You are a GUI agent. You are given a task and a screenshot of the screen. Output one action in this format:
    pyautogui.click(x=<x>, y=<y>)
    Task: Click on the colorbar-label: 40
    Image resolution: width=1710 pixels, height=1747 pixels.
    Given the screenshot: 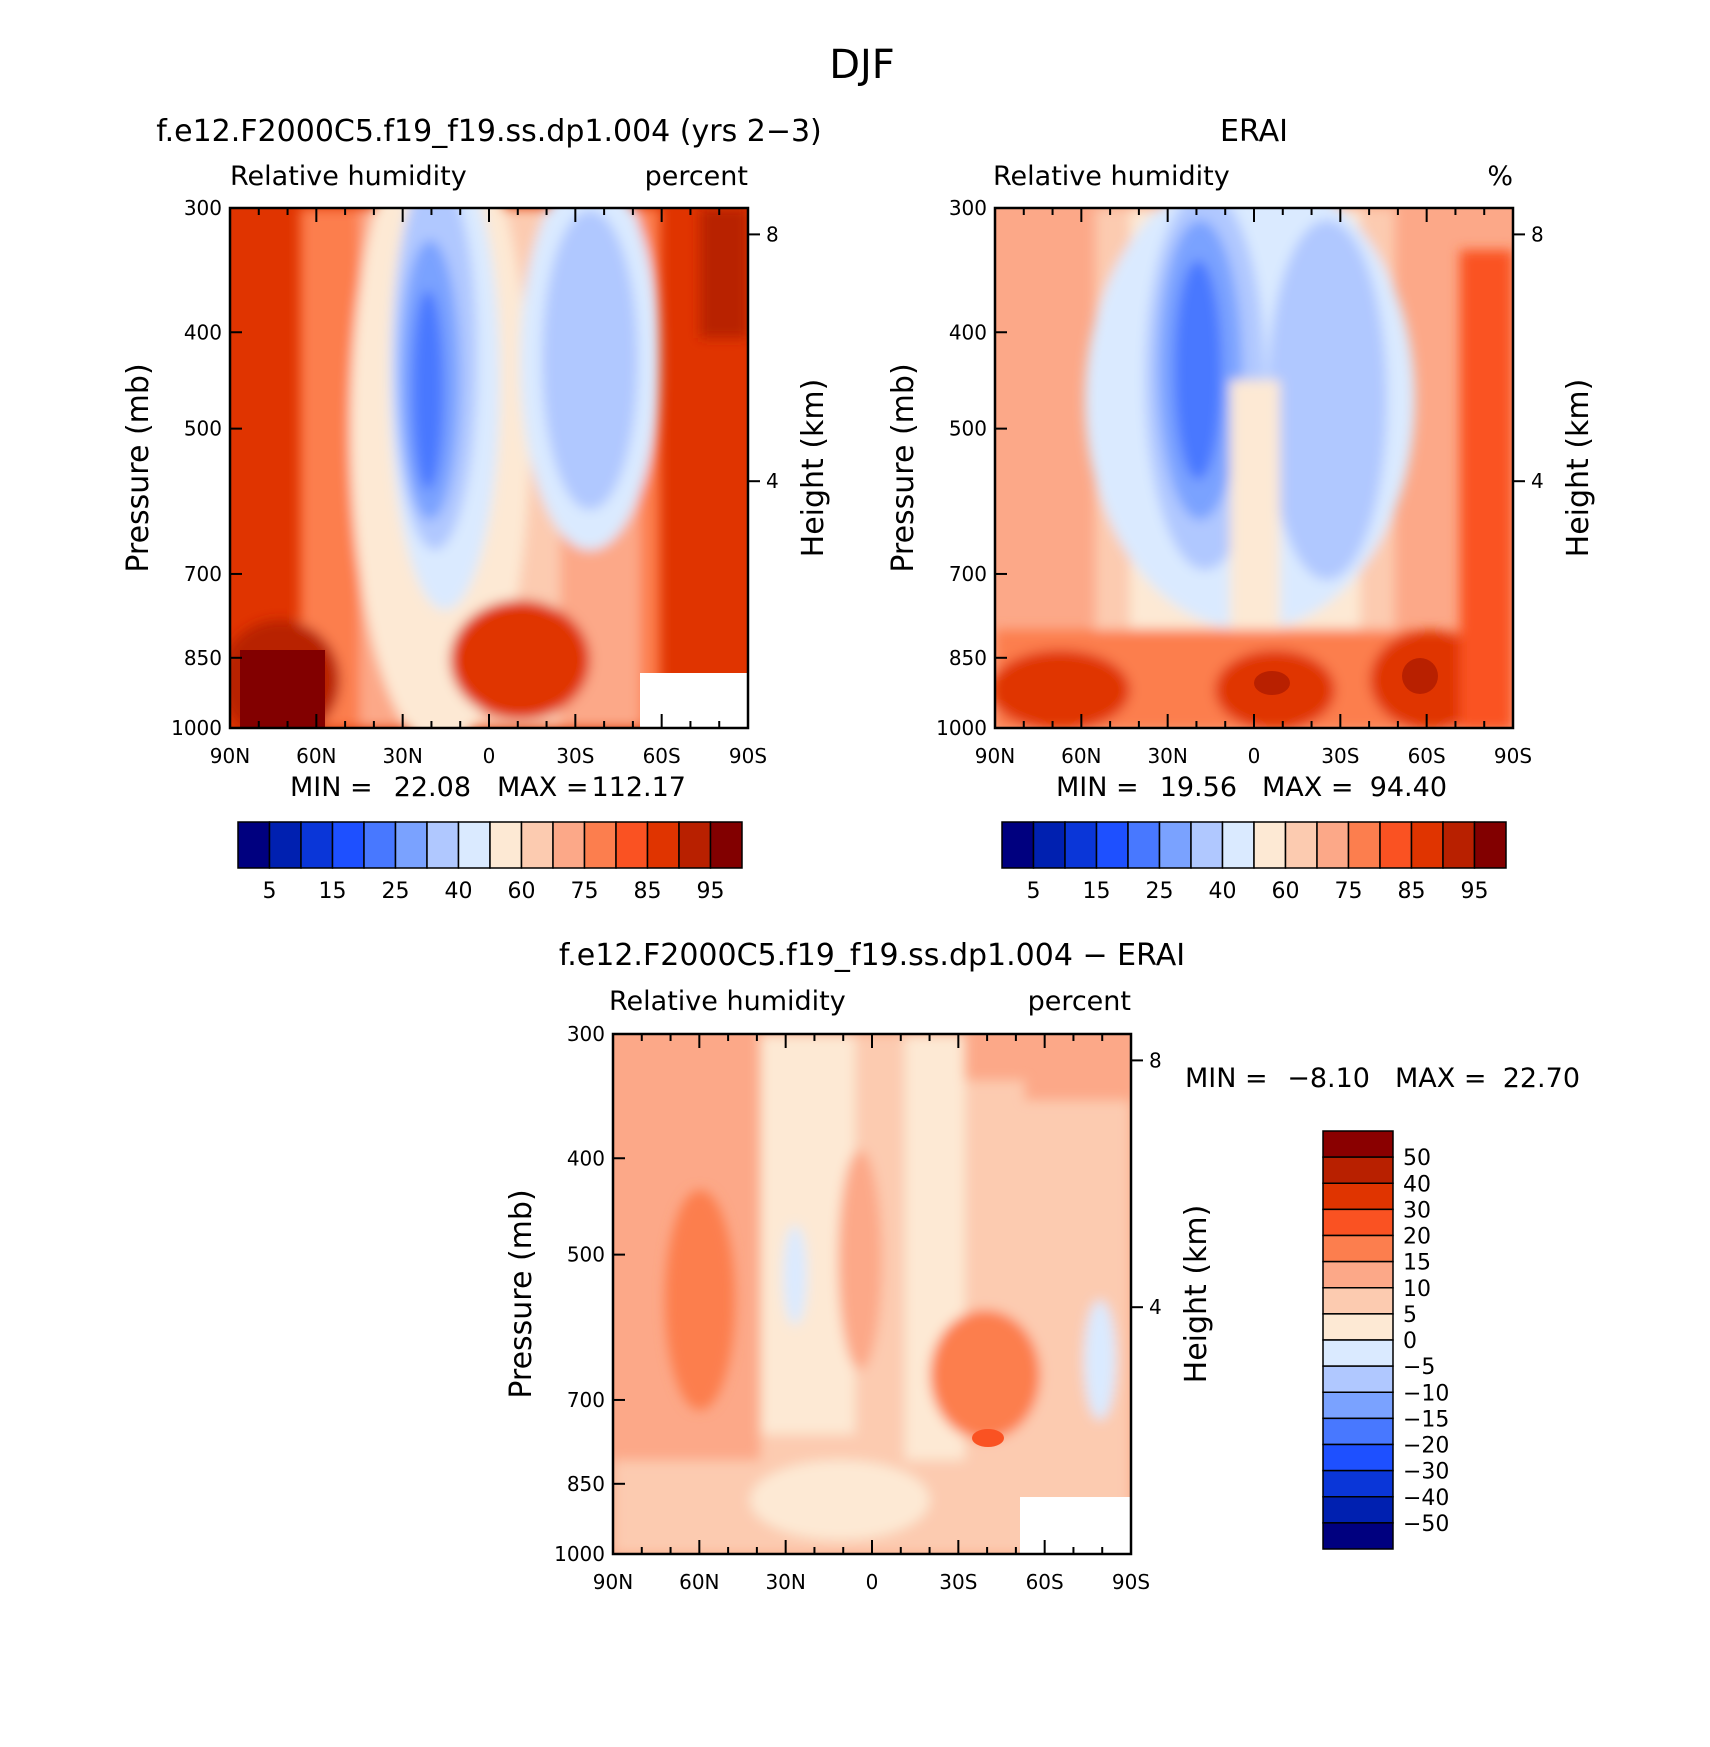 What is the action you would take?
    pyautogui.click(x=1223, y=891)
    